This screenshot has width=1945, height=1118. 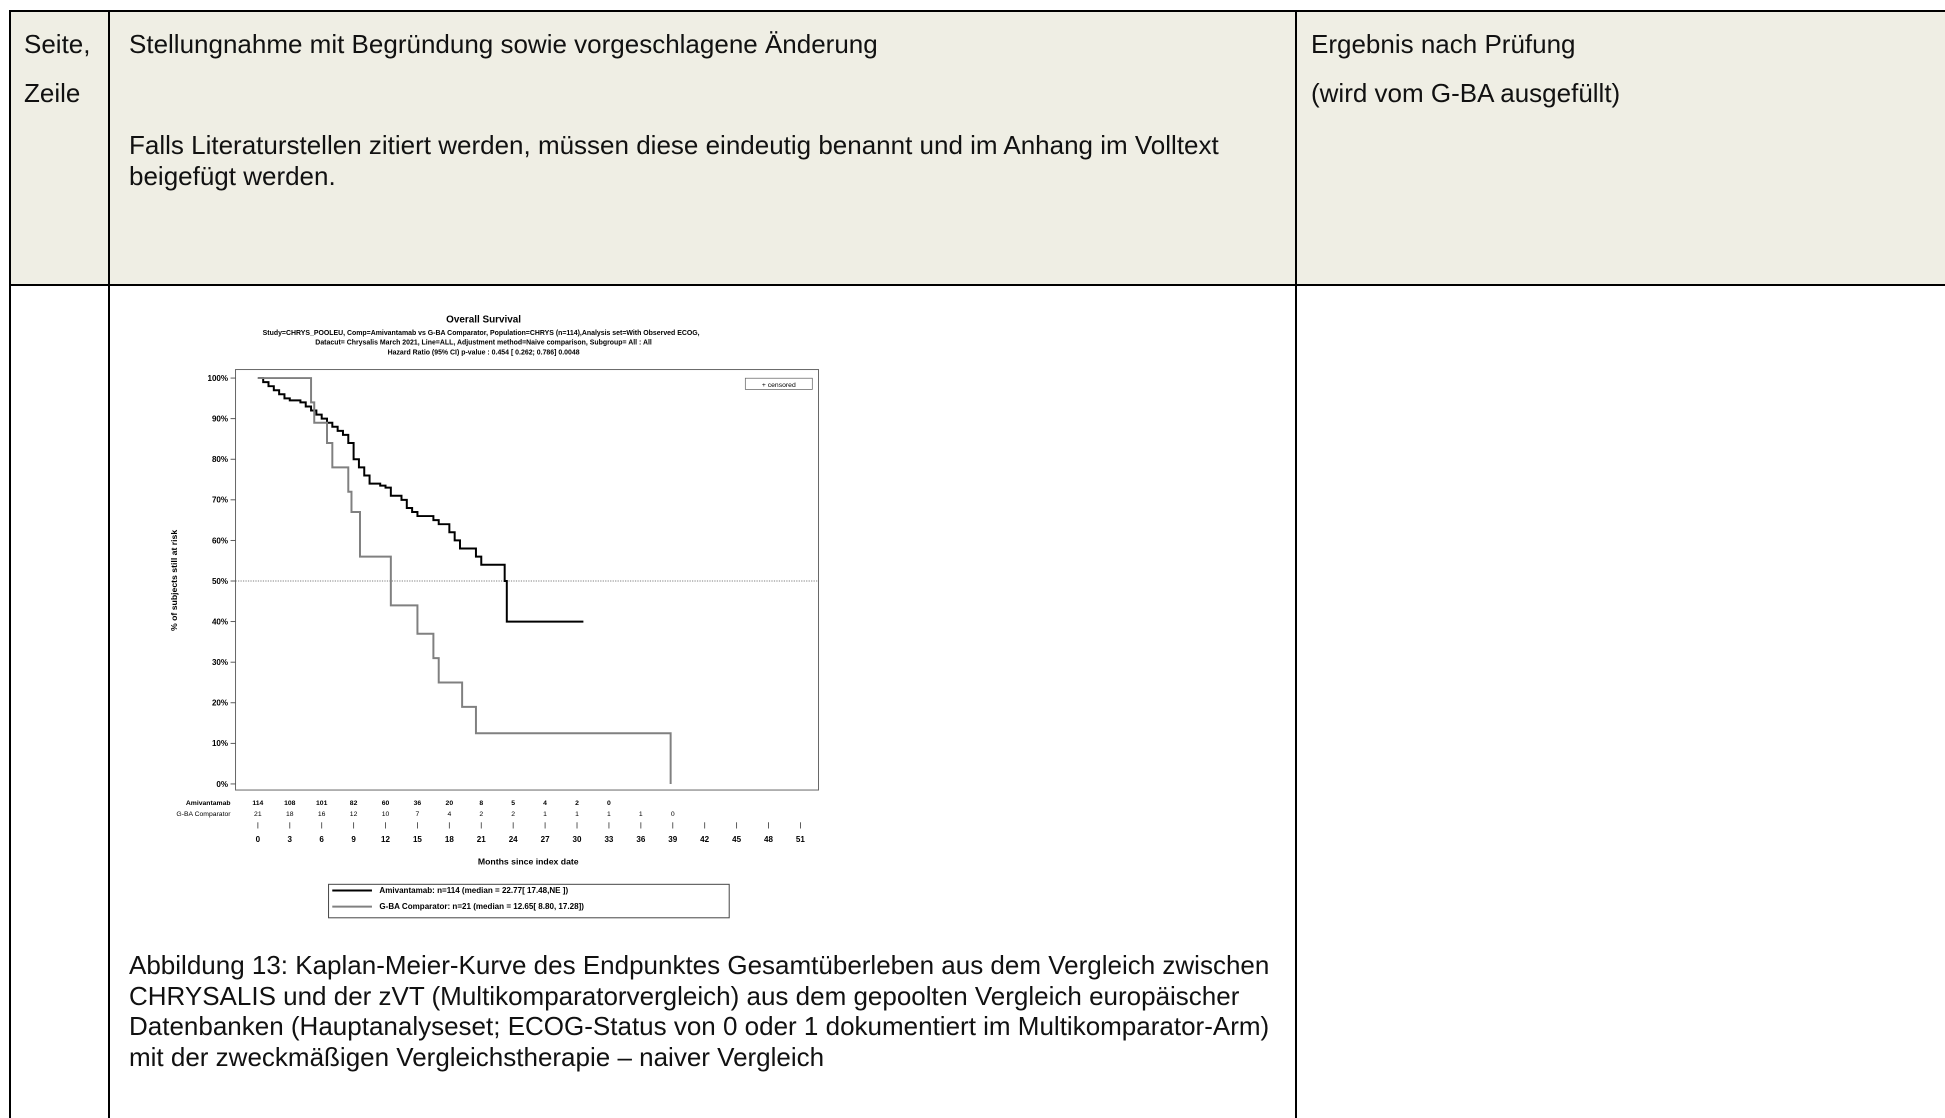 What do you see at coordinates (220, 743) in the screenshot?
I see `y-tick-label: 10%` at bounding box center [220, 743].